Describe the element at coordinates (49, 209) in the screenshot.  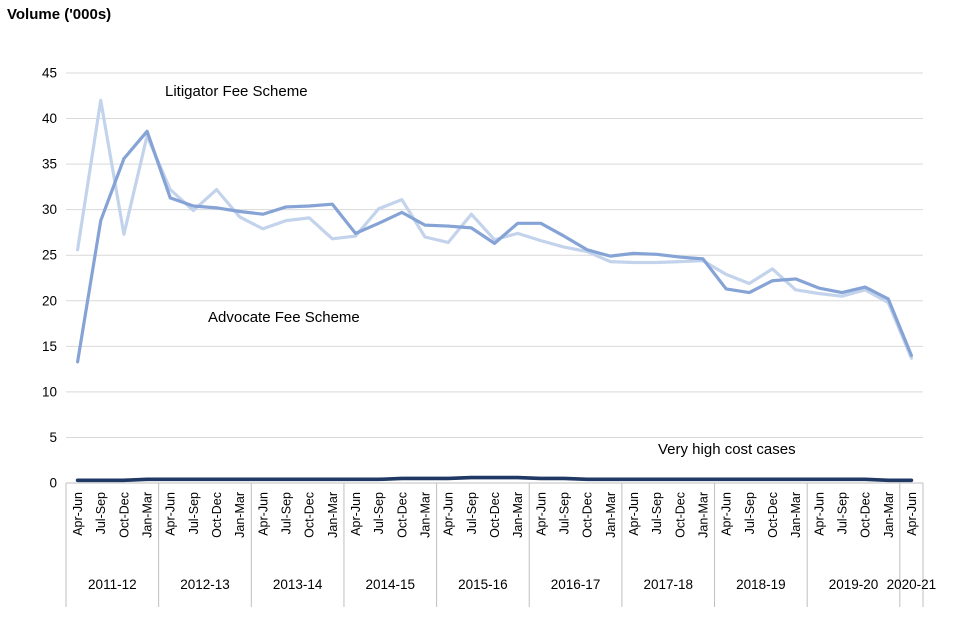
I see `y-tick-label: 30` at that location.